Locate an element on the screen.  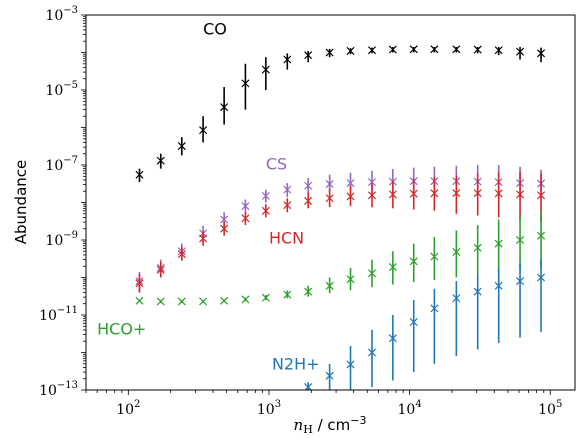
series-label-co: CO is located at coordinates (215, 29).